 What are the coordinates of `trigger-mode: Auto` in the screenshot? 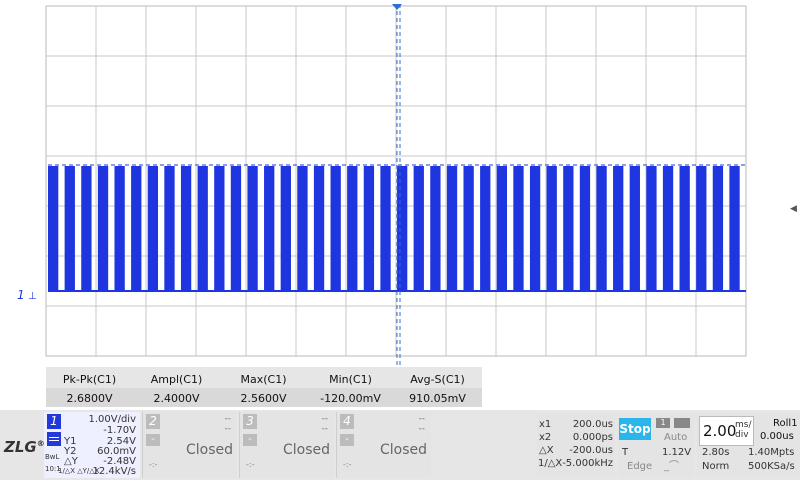 It's located at (676, 437).